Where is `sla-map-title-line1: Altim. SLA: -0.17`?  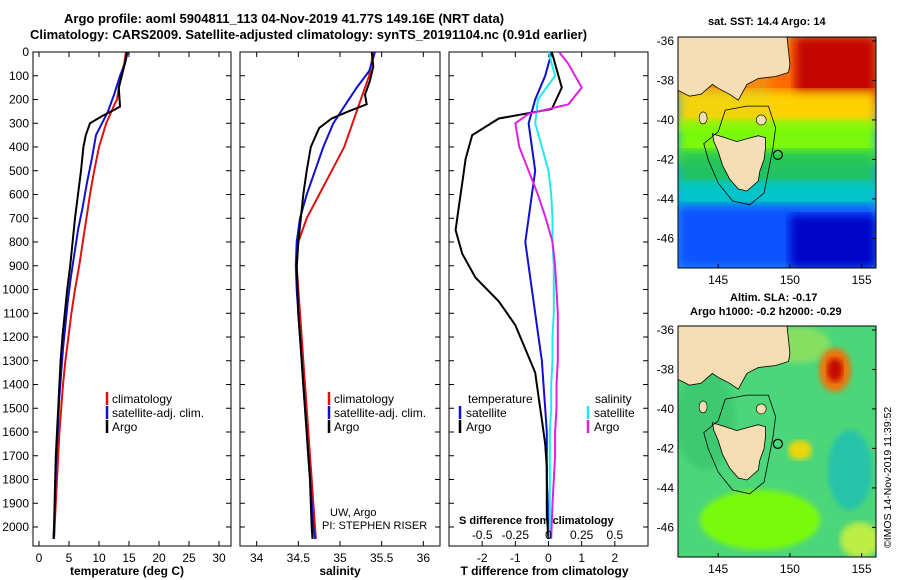
sla-map-title-line1: Altim. SLA: -0.17 is located at coordinates (773, 298).